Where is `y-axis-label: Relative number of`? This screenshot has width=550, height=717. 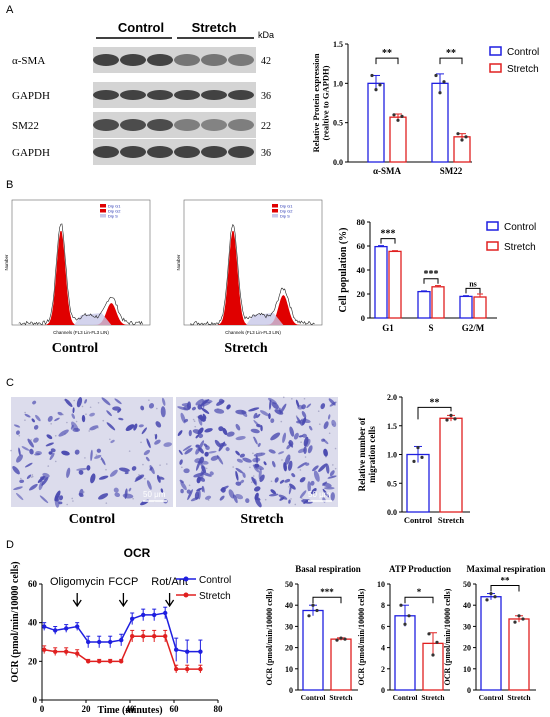 y-axis-label: Relative number of is located at coordinates (362, 454).